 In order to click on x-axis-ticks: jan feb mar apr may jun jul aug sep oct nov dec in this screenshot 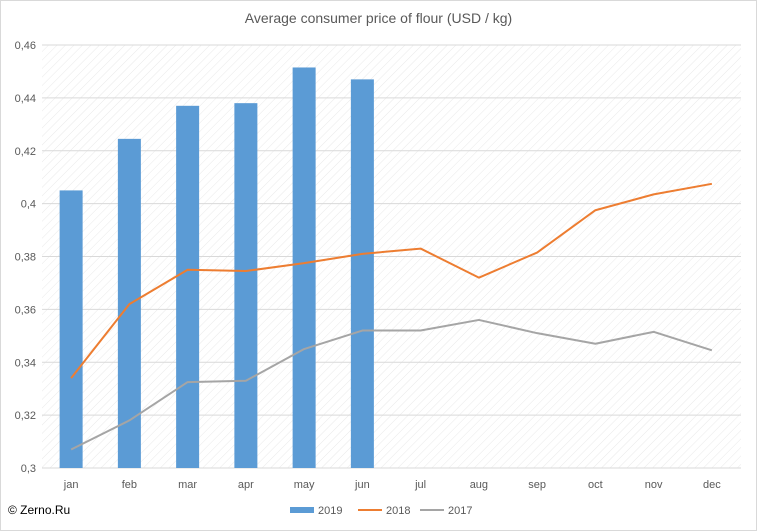, I will do `click(392, 485)`.